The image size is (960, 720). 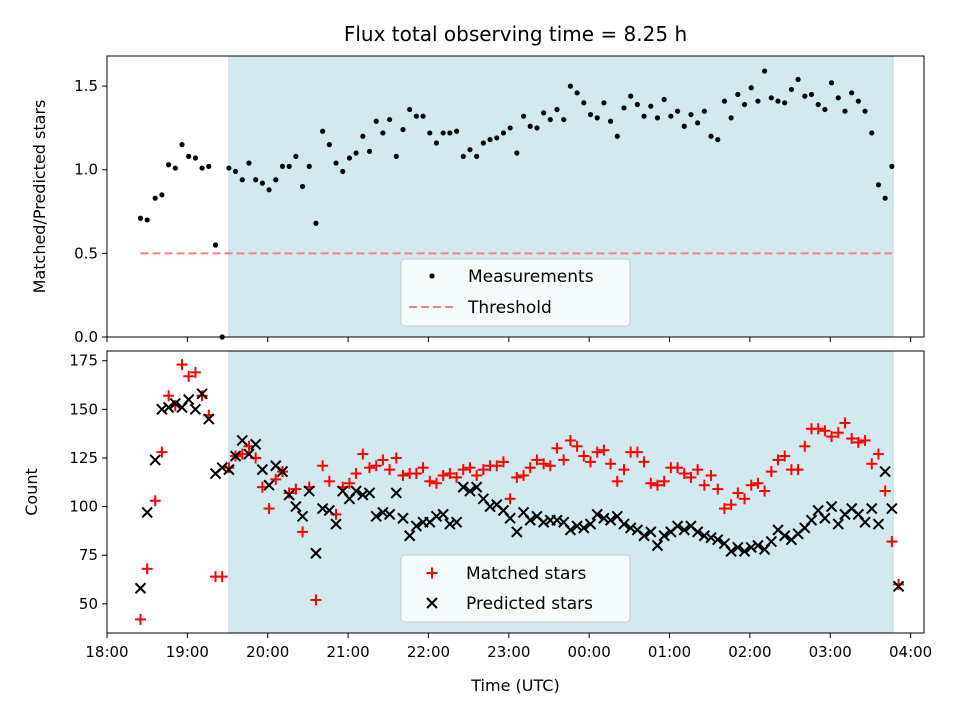 What do you see at coordinates (508, 652) in the screenshot?
I see `x-tick-label: 23:00` at bounding box center [508, 652].